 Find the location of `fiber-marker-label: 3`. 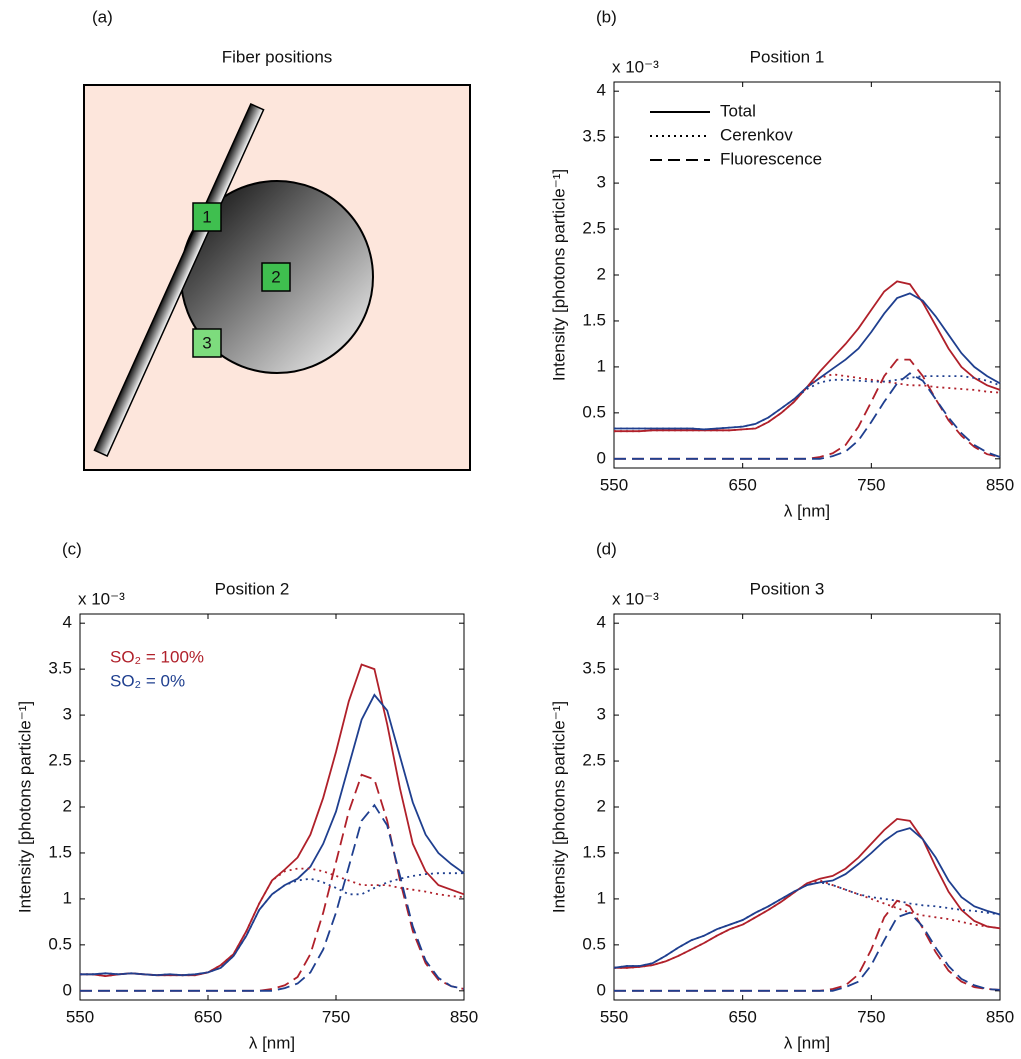

fiber-marker-label: 3 is located at coordinates (206, 342).